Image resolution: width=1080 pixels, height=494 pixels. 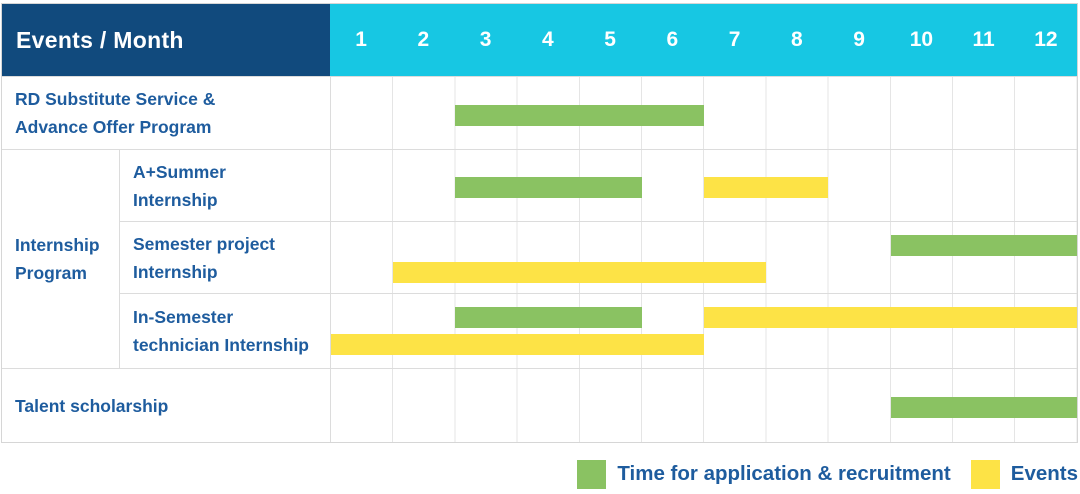 I want to click on yellow-legend-swatch, so click(x=985, y=474).